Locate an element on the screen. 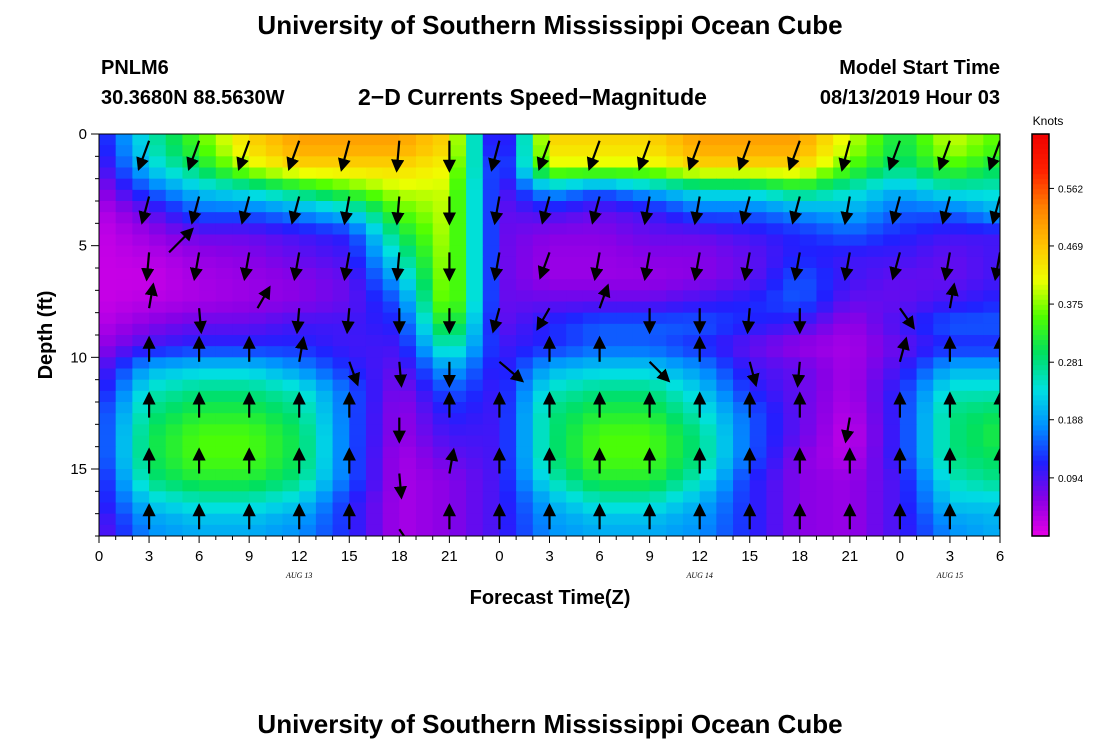  model-start-label: Model Start Time is located at coordinates (919, 68).